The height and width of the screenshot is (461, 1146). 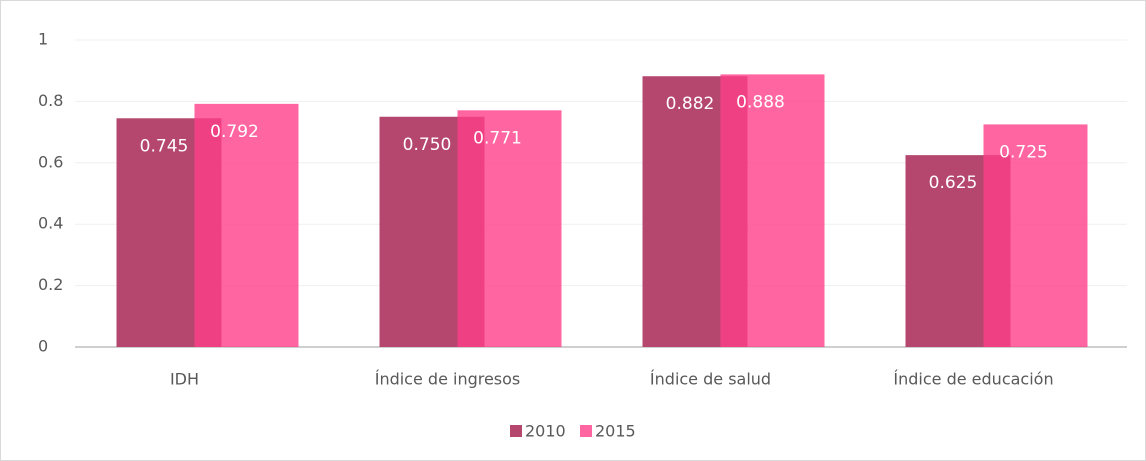 What do you see at coordinates (953, 183) in the screenshot?
I see `value-label: 0.625` at bounding box center [953, 183].